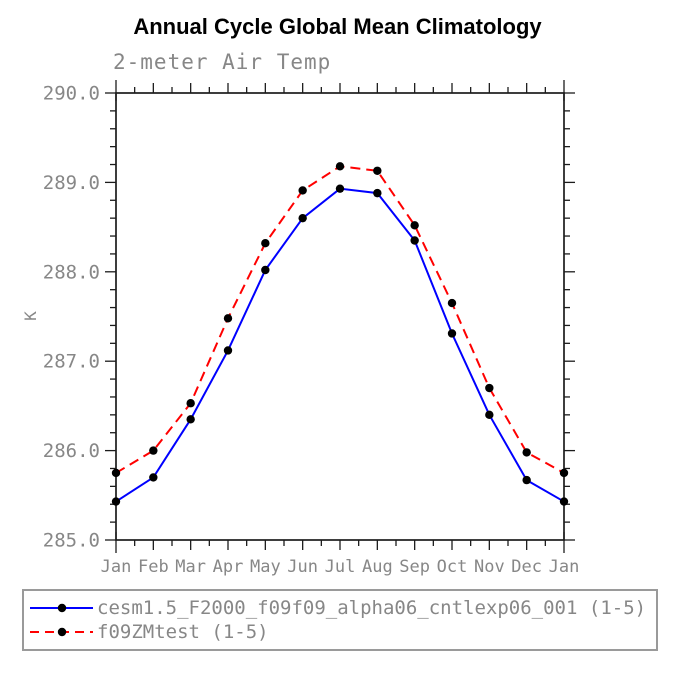 Image resolution: width=675 pixels, height=675 pixels. What do you see at coordinates (265, 567) in the screenshot?
I see `x-tick-label: May` at bounding box center [265, 567].